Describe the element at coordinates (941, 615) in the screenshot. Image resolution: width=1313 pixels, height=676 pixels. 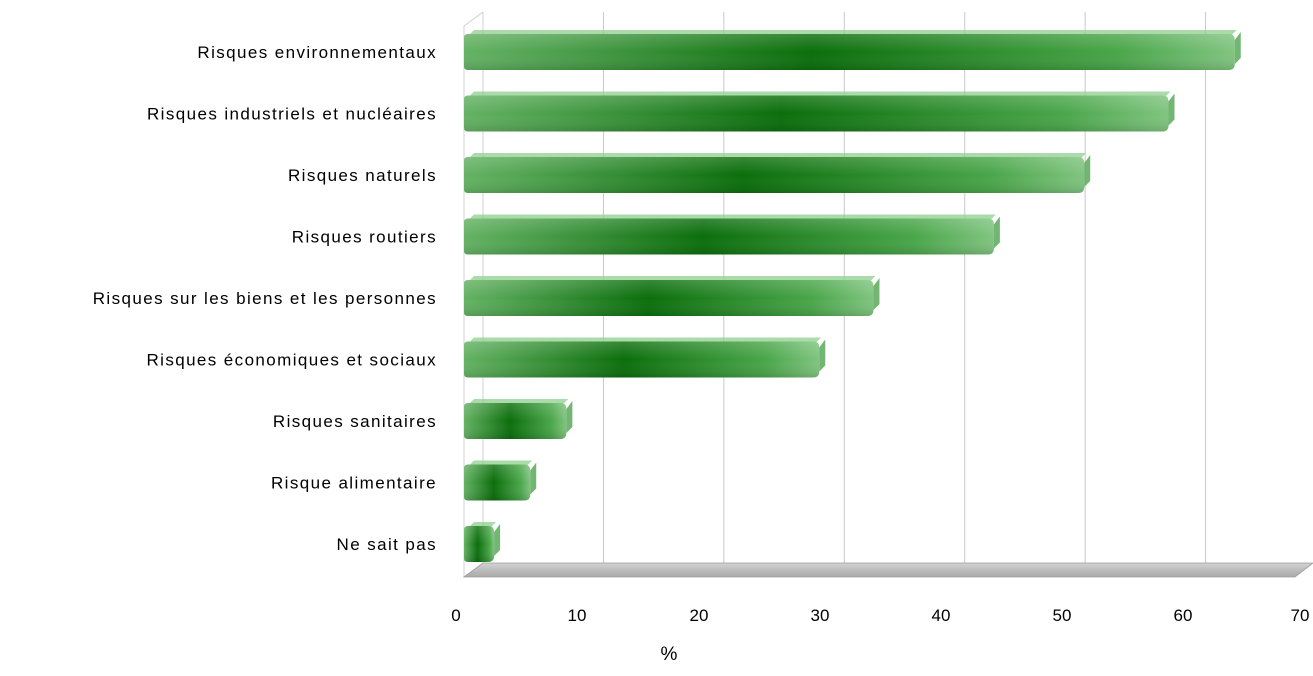
I see `x-tick-label: 40` at that location.